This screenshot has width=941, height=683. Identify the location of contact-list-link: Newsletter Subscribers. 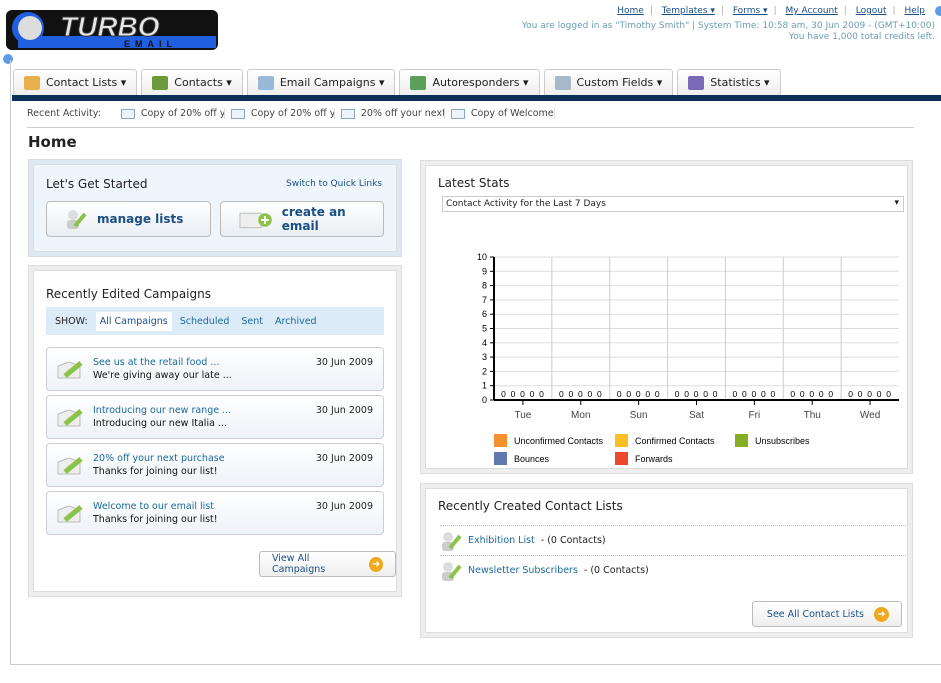
(523, 570).